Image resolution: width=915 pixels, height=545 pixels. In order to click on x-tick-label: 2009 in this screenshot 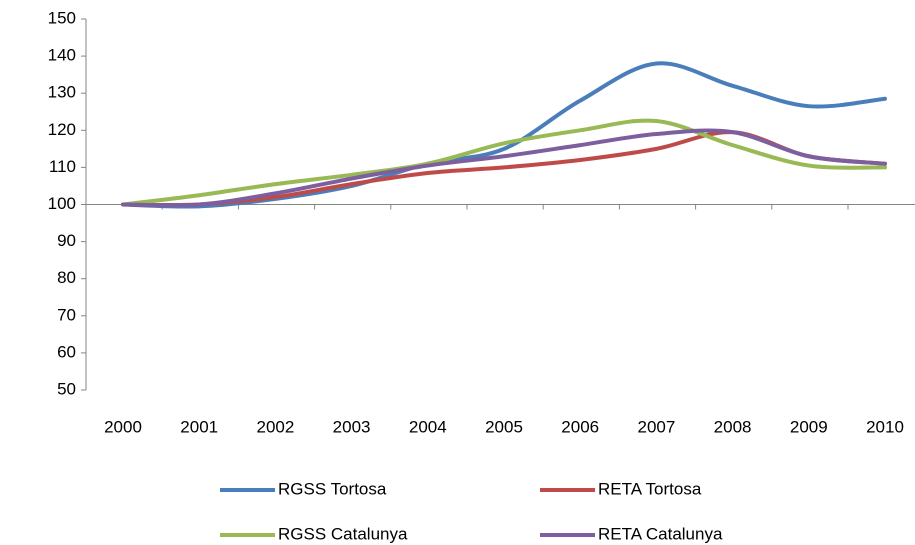, I will do `click(809, 426)`.